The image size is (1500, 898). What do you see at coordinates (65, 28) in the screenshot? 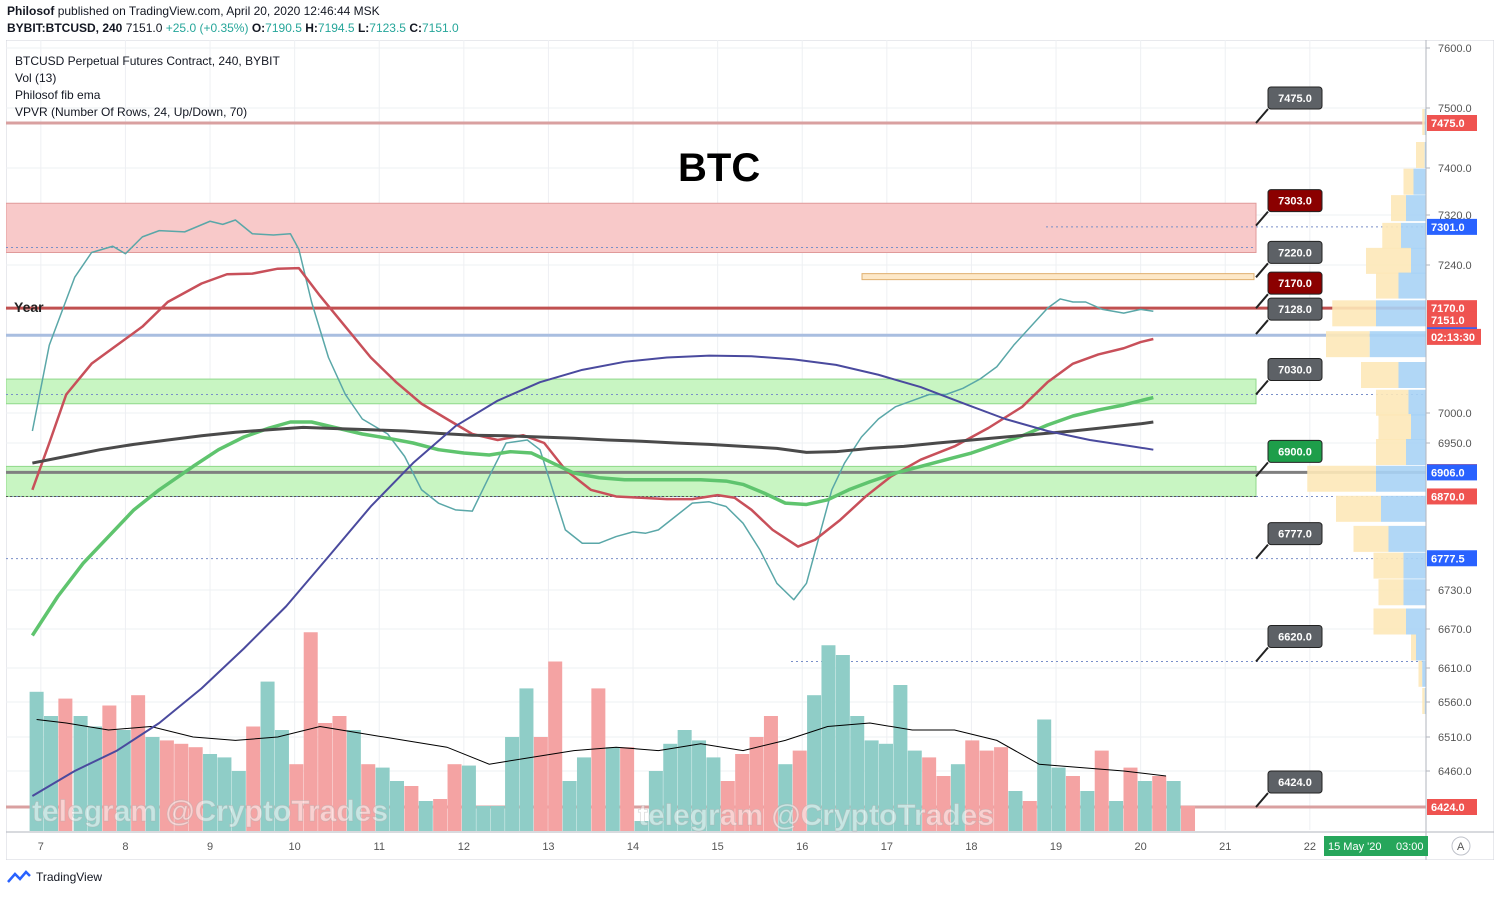
I see `symbol: BYBIT:BTCUSD, 240` at bounding box center [65, 28].